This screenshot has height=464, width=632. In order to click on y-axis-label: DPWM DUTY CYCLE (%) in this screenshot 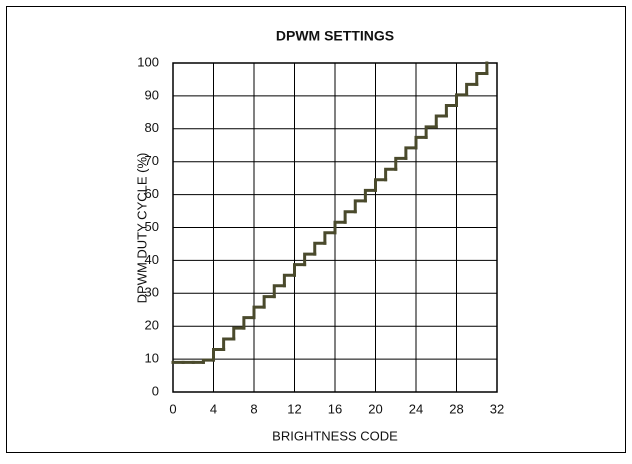, I will do `click(141, 228)`.